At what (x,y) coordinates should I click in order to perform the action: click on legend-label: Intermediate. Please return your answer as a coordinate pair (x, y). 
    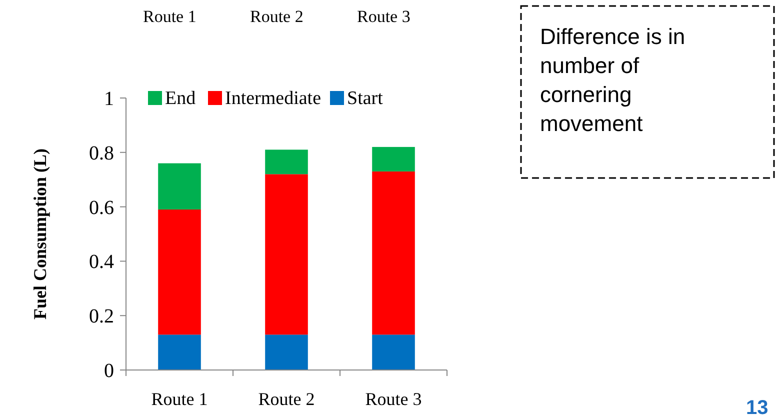
    Looking at the image, I should click on (273, 98).